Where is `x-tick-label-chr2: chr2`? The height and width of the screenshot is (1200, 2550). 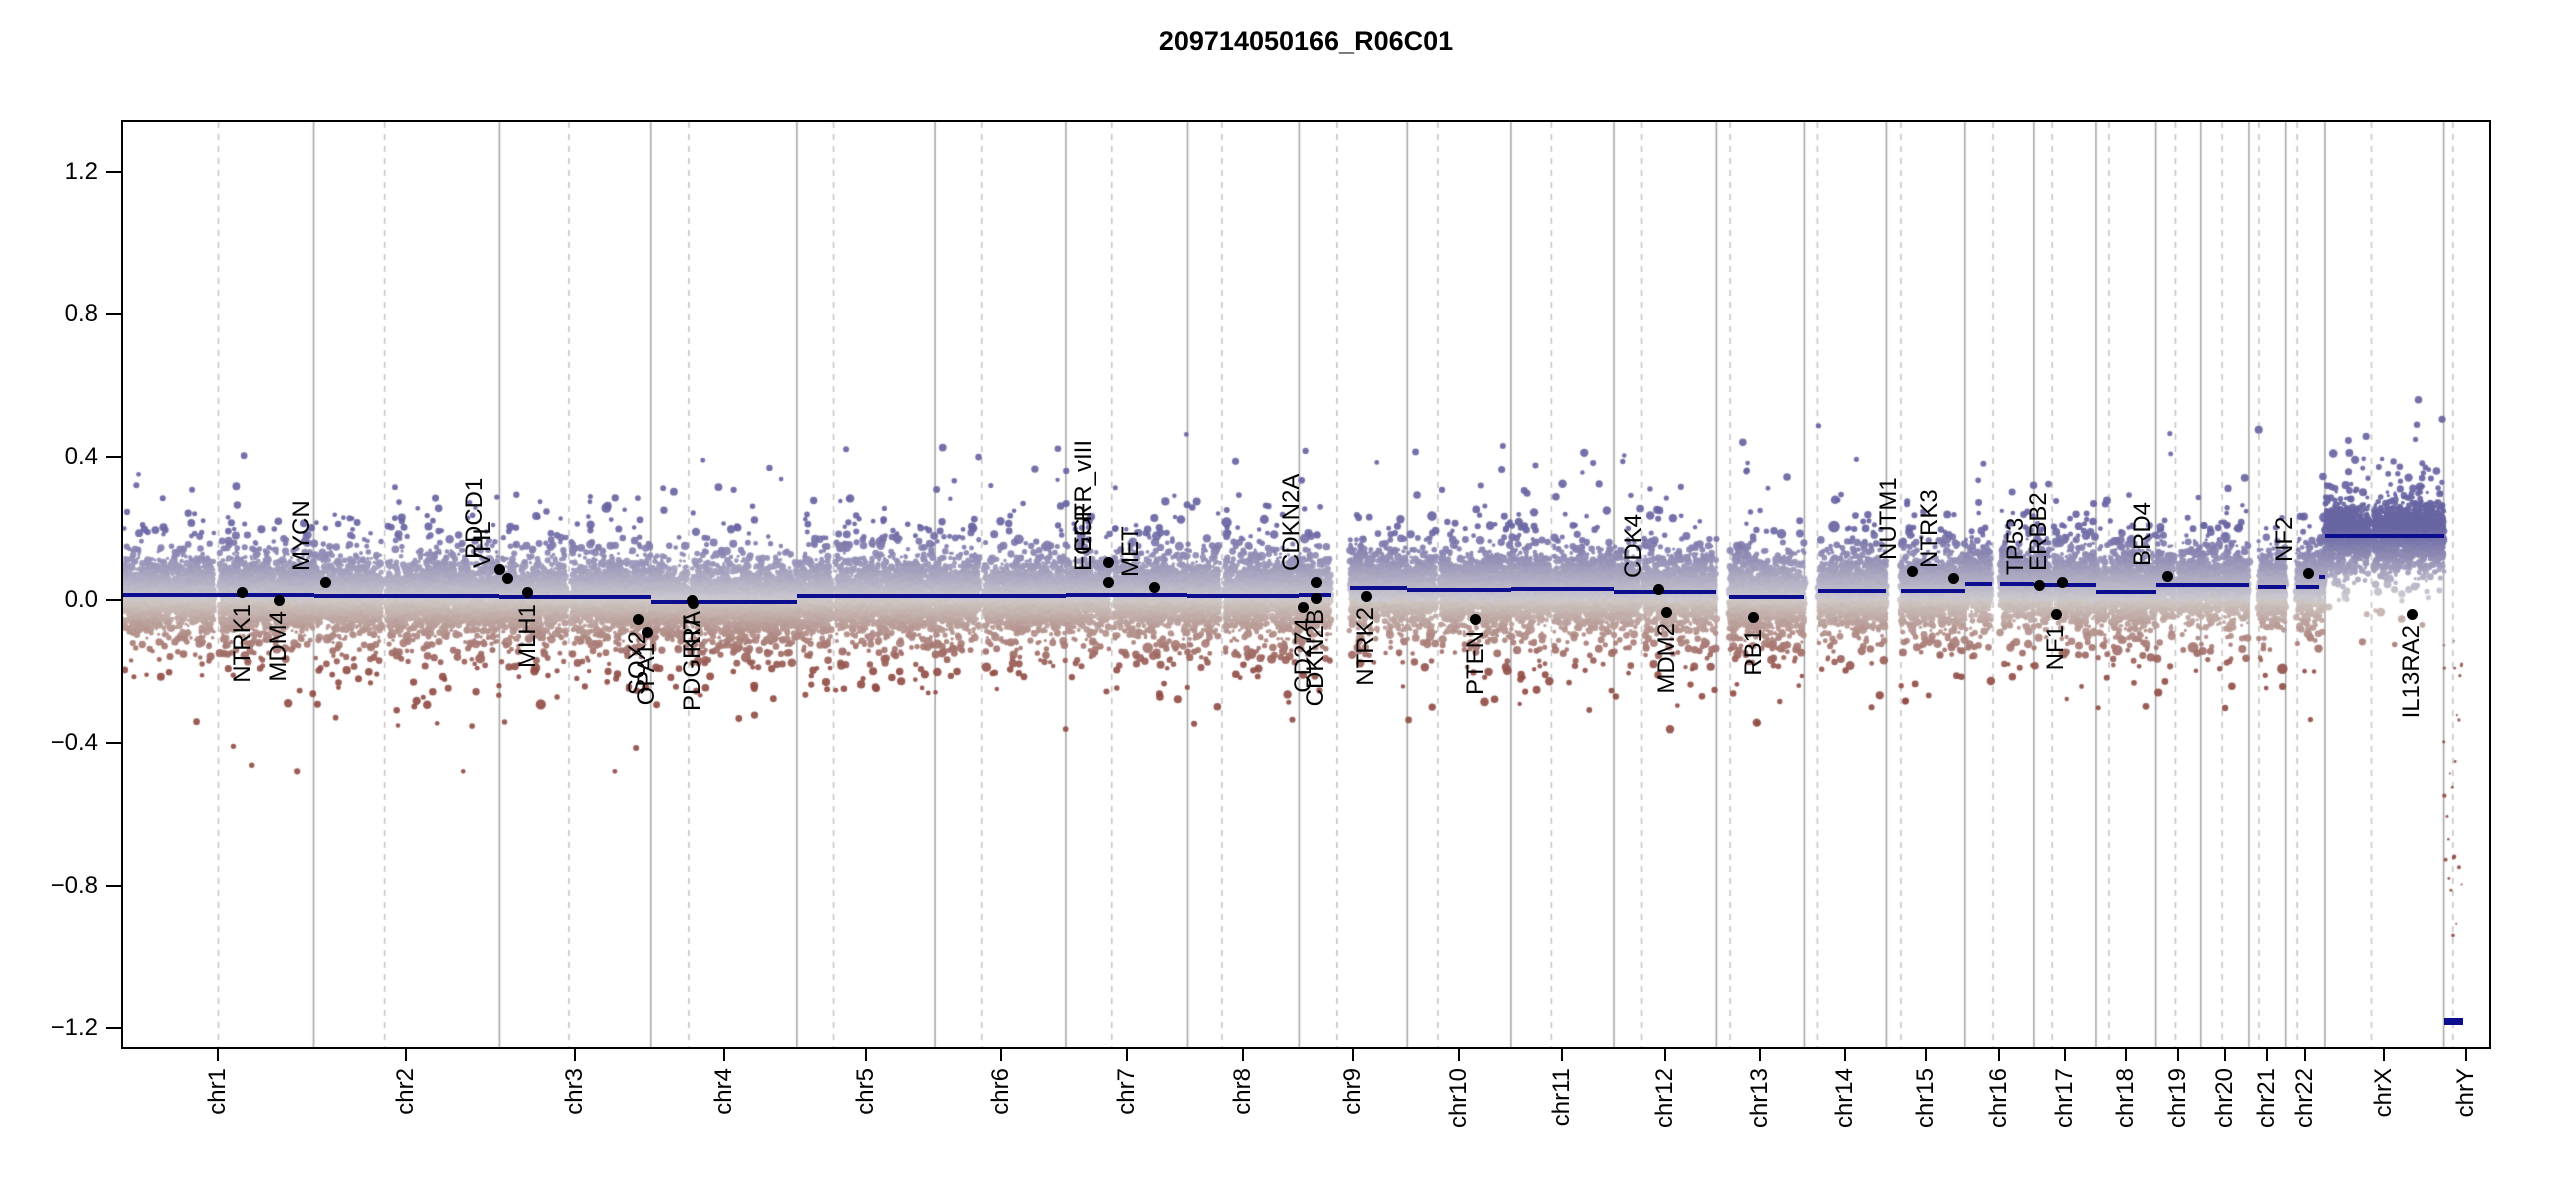
x-tick-label-chr2: chr2 is located at coordinates (406, 1091).